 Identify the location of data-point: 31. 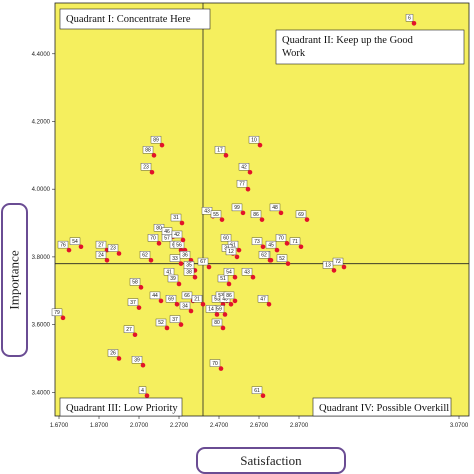
(177, 219).